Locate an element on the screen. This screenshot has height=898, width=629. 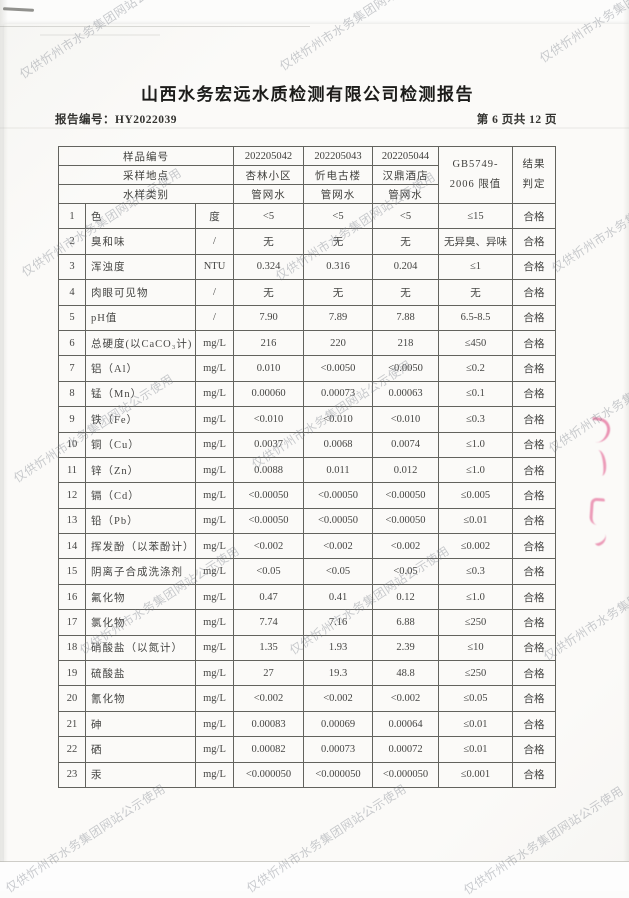
parameter-name: 硝酸盐（以氮计） is located at coordinates (140, 648).